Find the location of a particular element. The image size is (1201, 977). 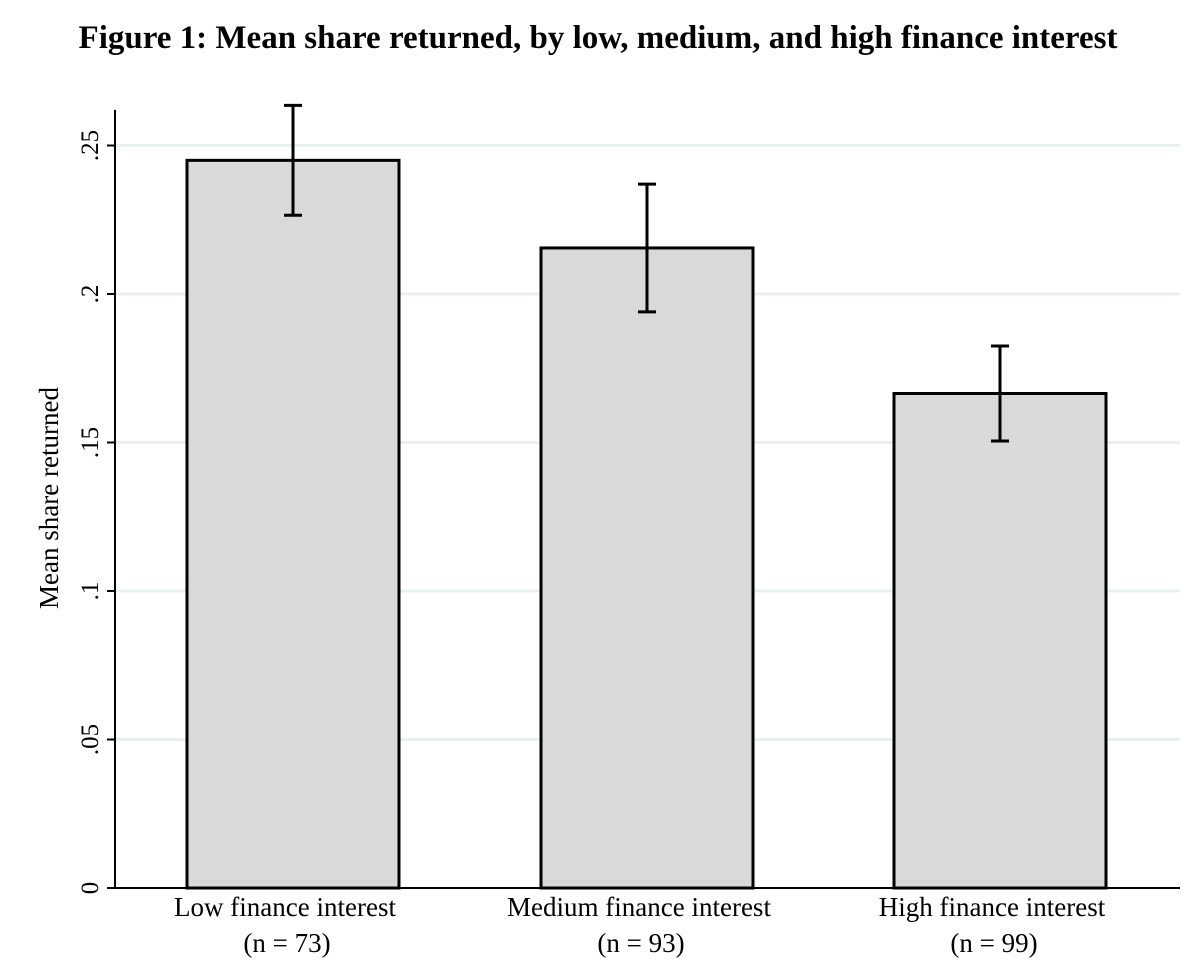

y-tick-label: .15 is located at coordinates (90, 442).